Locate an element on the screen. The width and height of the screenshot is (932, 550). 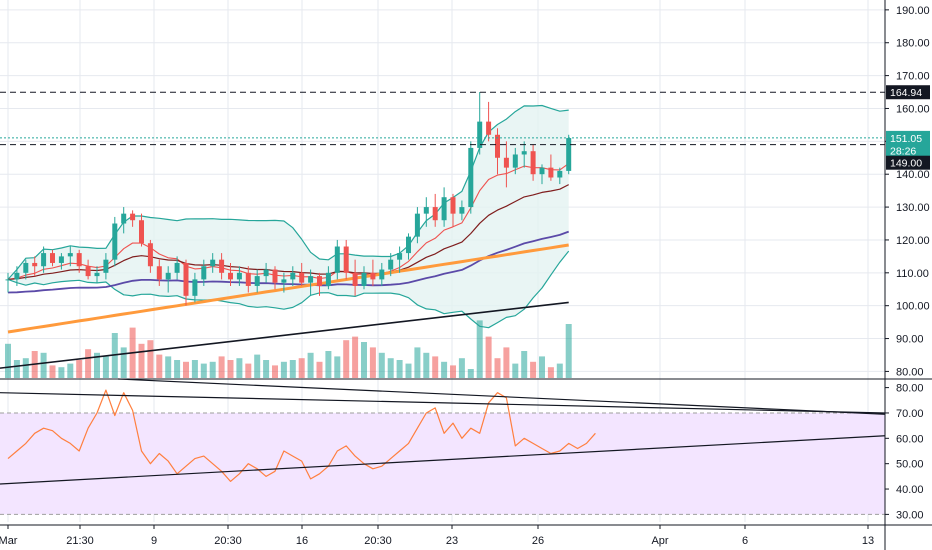
bollinger-lower-line is located at coordinates (288, 289).